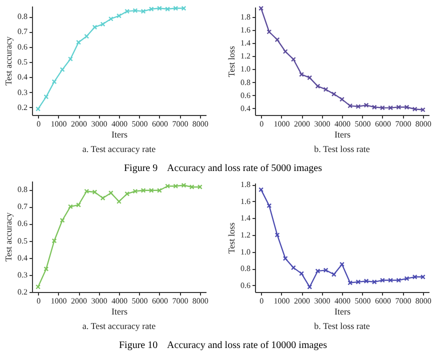 This screenshot has height=355, width=446. Describe the element at coordinates (245, 108) in the screenshot. I see `y-tick-label: 0.4` at that location.